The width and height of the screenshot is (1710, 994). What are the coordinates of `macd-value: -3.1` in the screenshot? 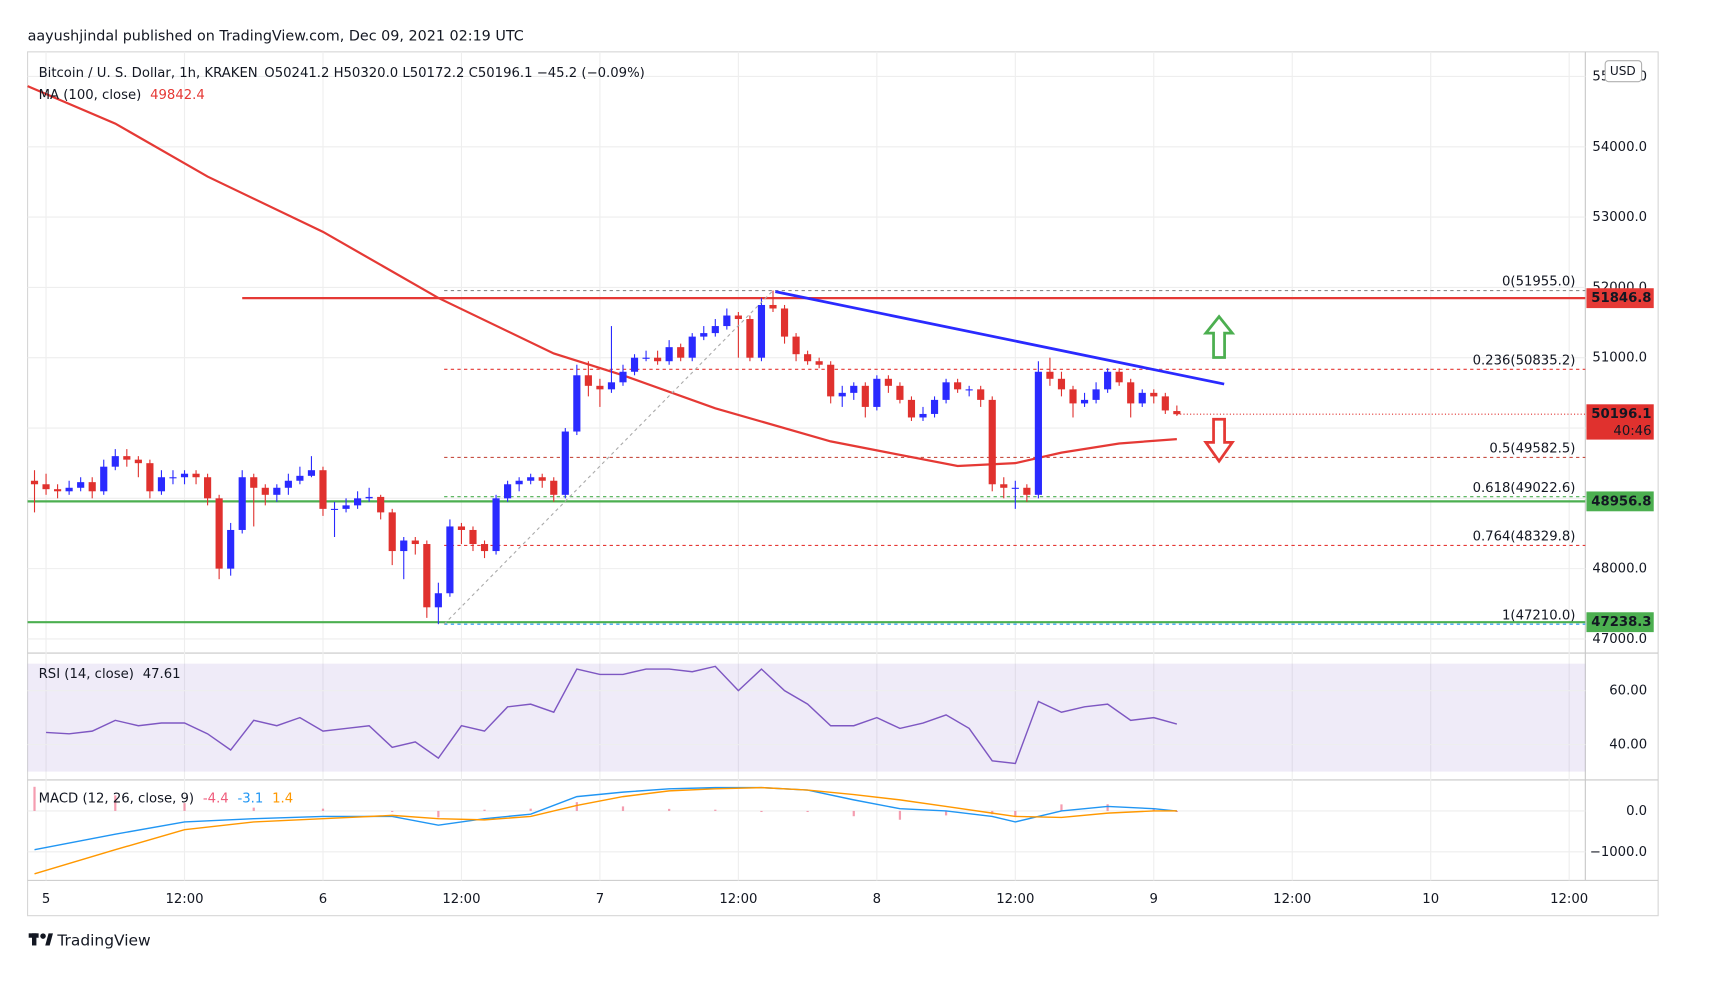 It's located at (251, 799).